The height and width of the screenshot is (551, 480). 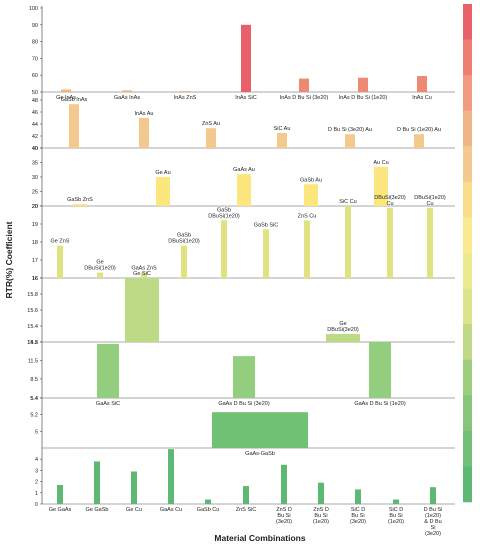 What do you see at coordinates (36, 471) in the screenshot?
I see `panel-7-tick-label: 3` at bounding box center [36, 471].